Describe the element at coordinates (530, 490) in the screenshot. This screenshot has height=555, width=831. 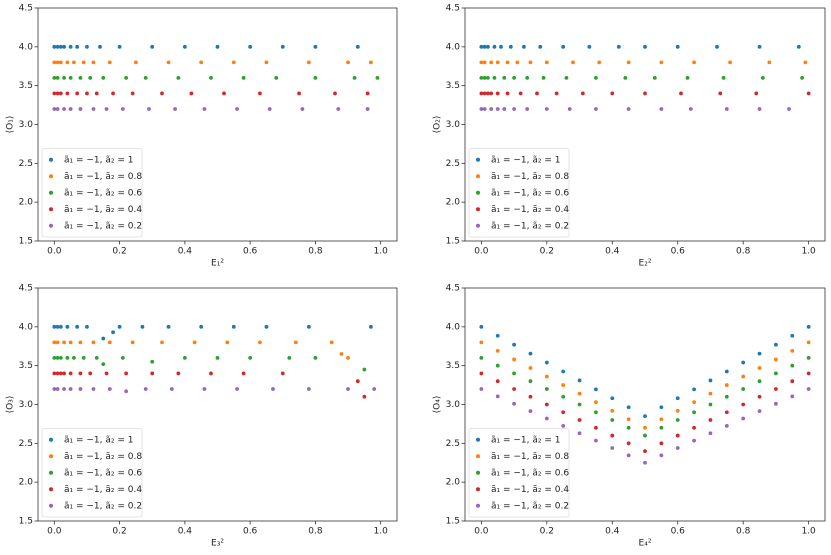
I see `legend-label: ã₁ = −1, ã₂ = 0.4` at that location.